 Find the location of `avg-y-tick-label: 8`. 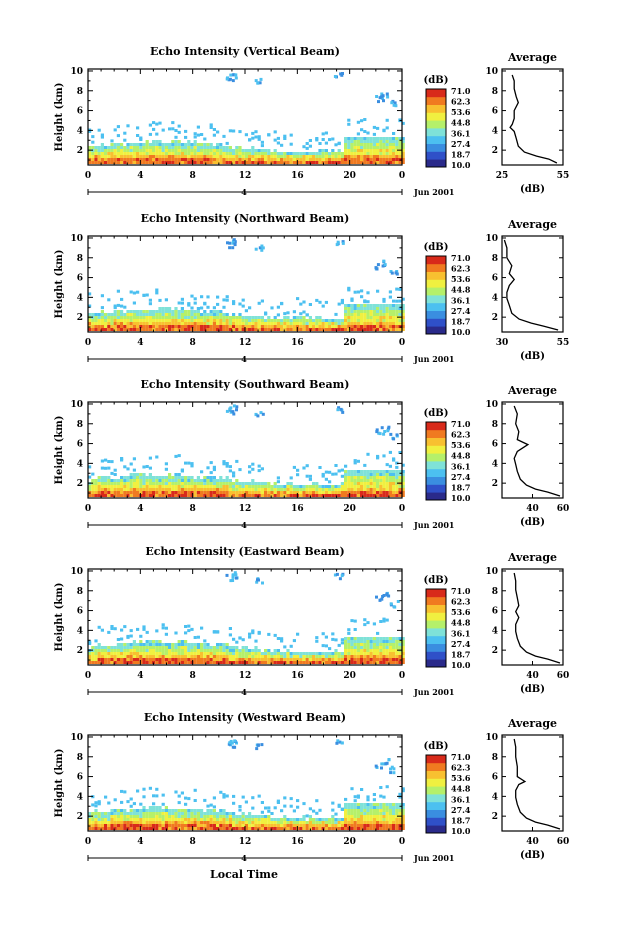

avg-y-tick-label: 8 is located at coordinates (495, 425).